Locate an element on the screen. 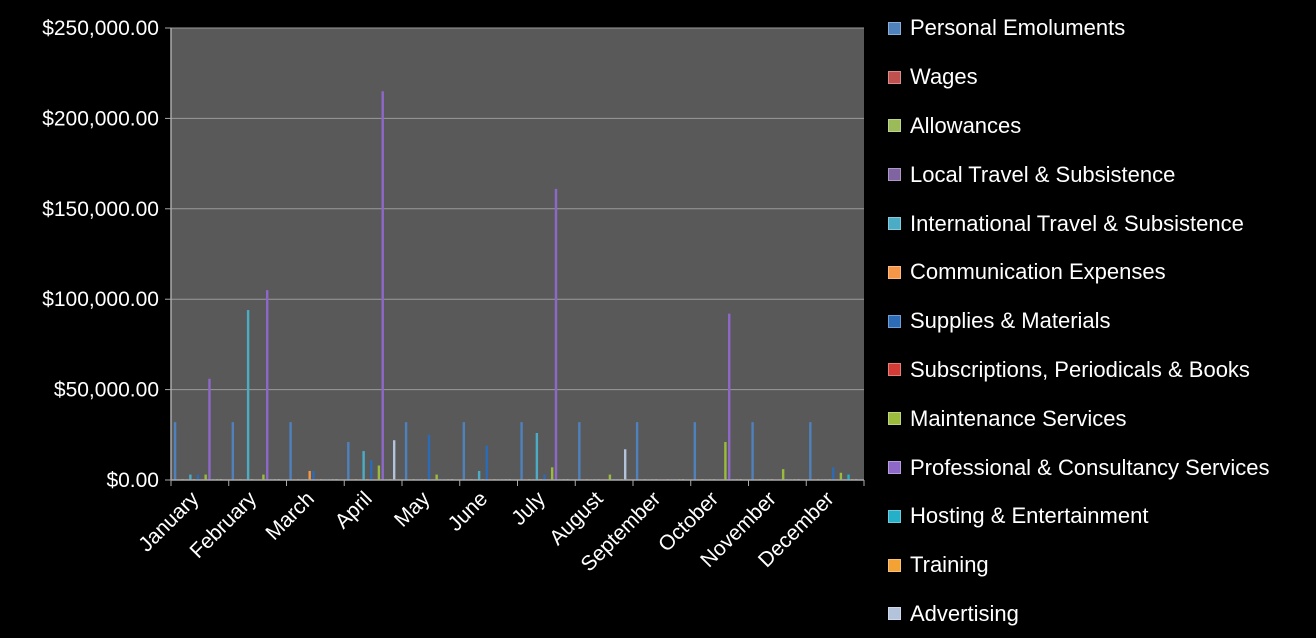  legend-item: Personal Emoluments is located at coordinates (1098, 28).